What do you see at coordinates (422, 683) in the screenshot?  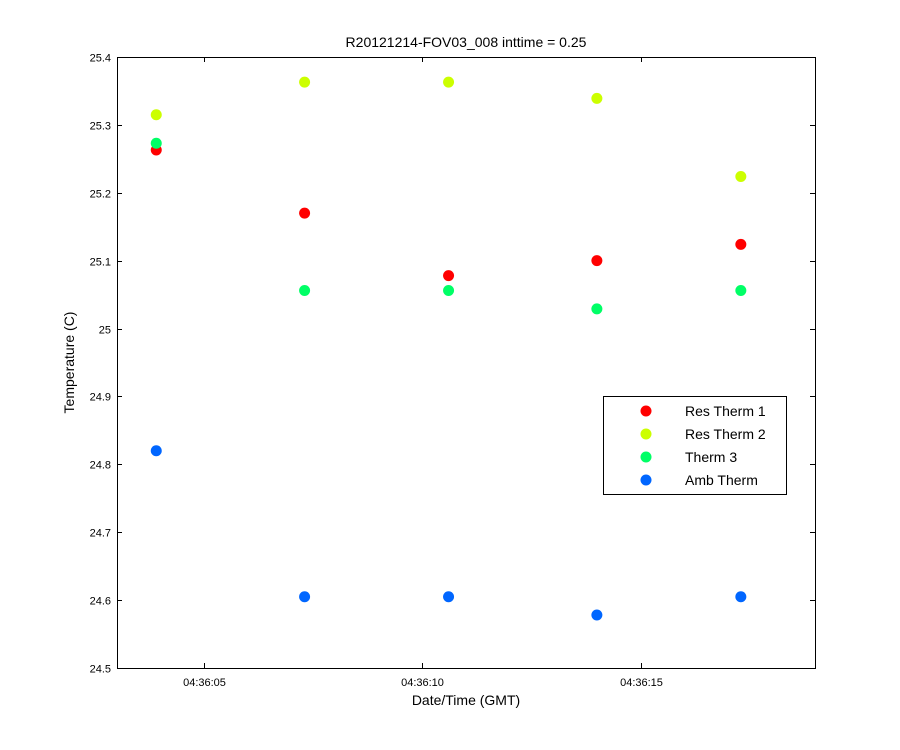 I see `x-tick-label: 04:36:10` at bounding box center [422, 683].